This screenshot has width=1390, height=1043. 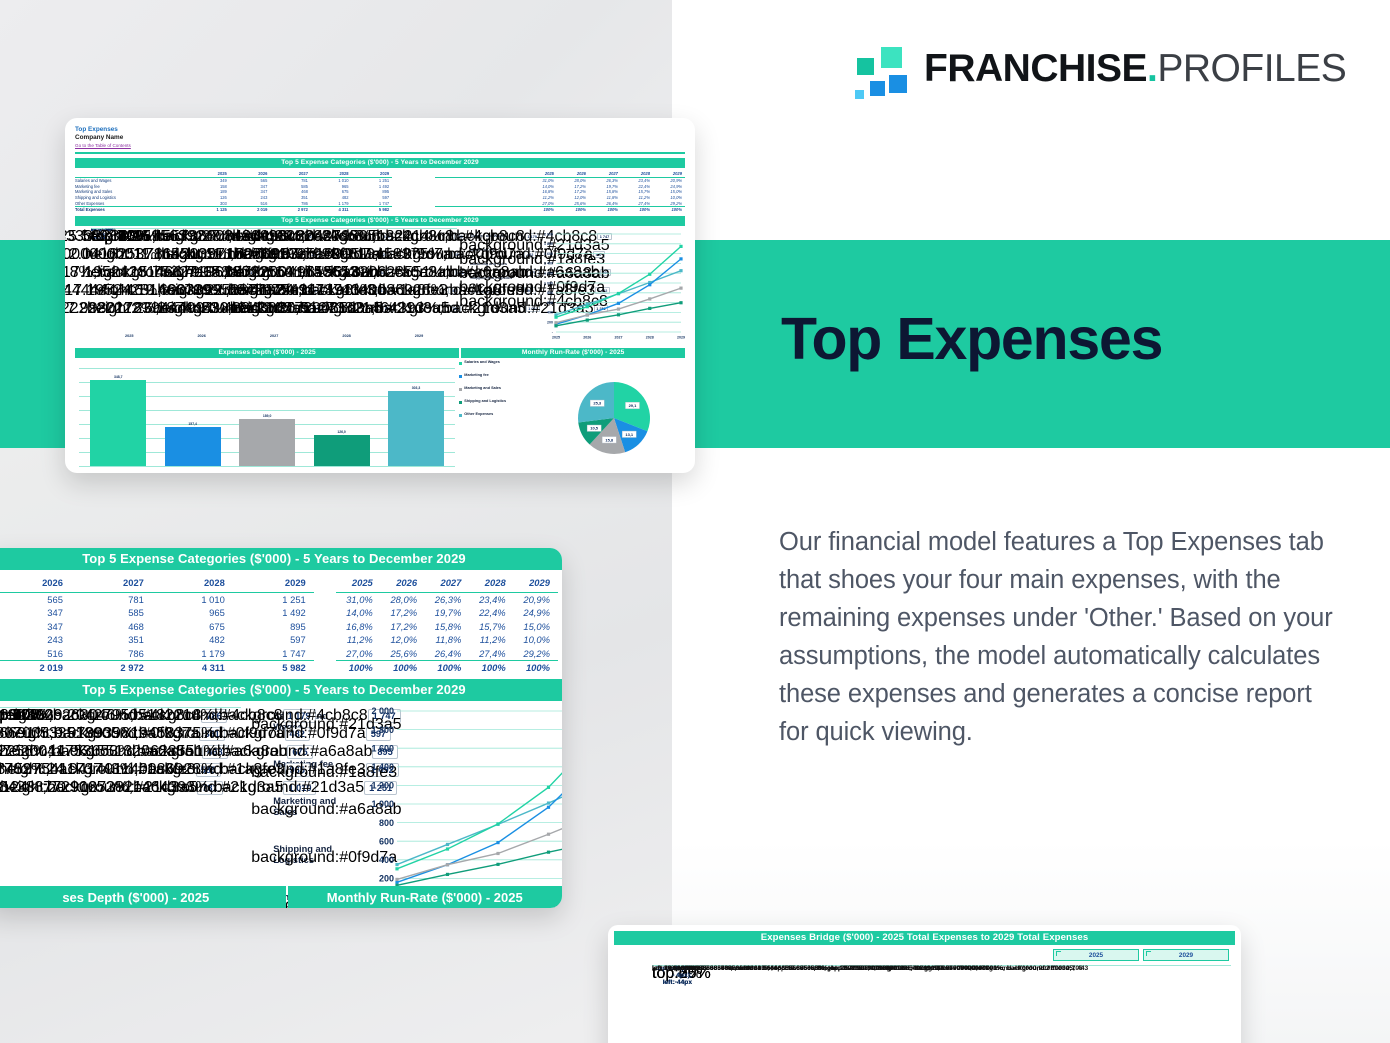 What do you see at coordinates (548, 283) in the screenshot?
I see `y-axis-tick: 1 000` at bounding box center [548, 283].